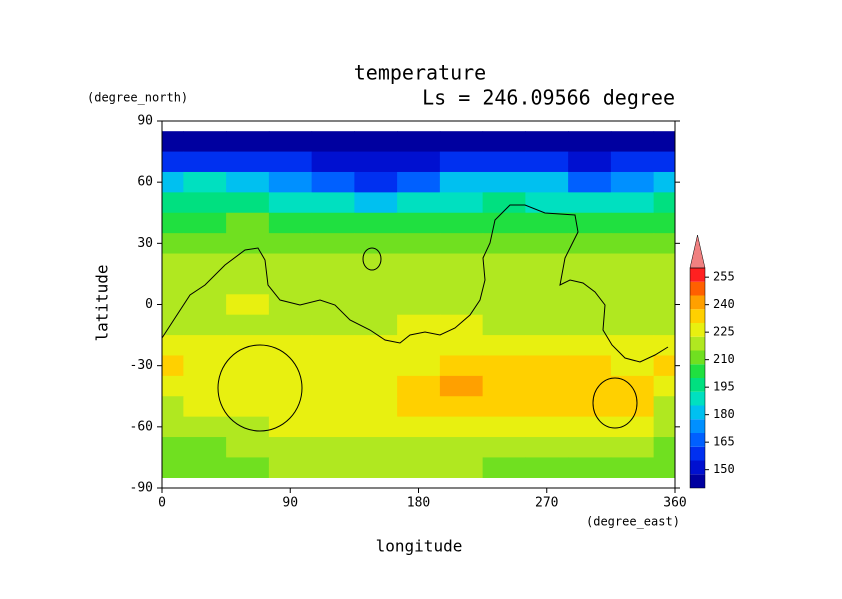 This screenshot has height=599, width=842. Describe the element at coordinates (546, 503) in the screenshot. I see `x-tick-label: 270` at that location.